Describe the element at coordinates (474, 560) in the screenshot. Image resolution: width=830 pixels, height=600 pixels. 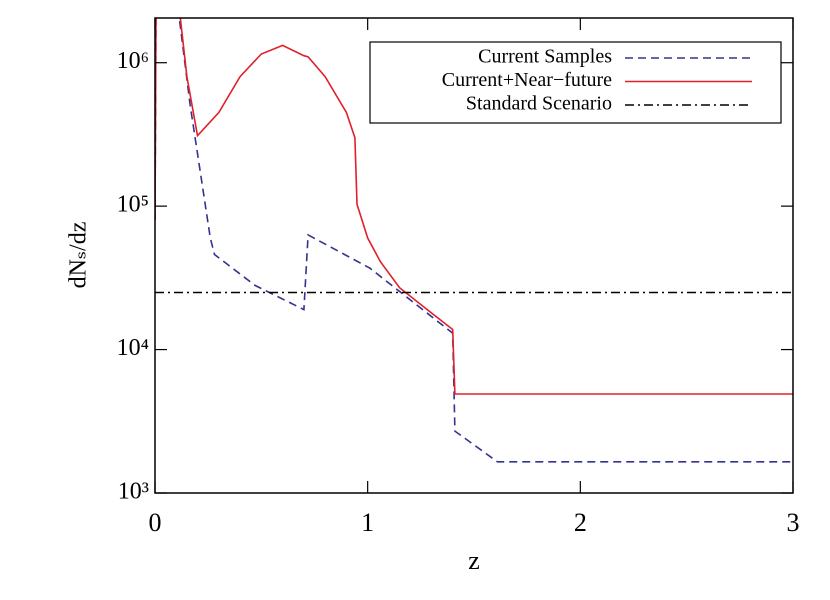
I see `x-axis-label: z` at that location.